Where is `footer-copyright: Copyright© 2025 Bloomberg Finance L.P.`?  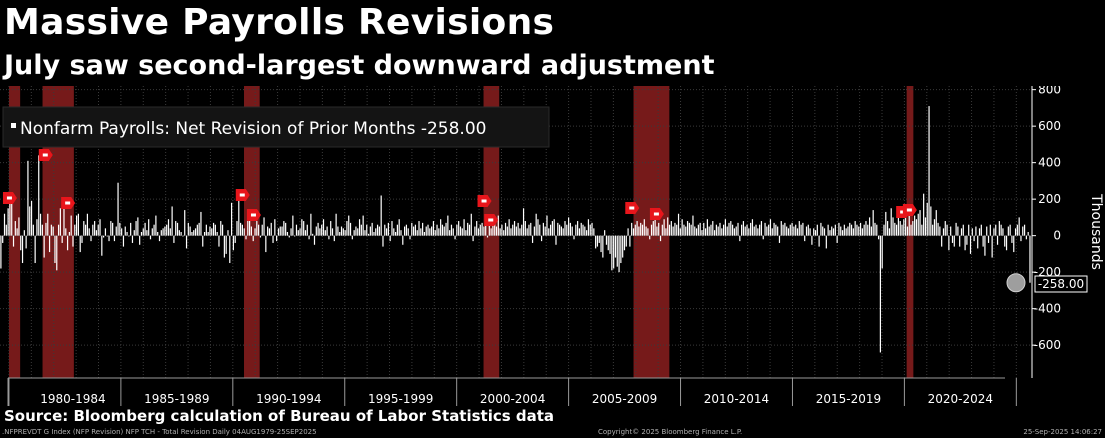
footer-copyright: Copyright© 2025 Bloomberg Finance L.P. is located at coordinates (670, 432).